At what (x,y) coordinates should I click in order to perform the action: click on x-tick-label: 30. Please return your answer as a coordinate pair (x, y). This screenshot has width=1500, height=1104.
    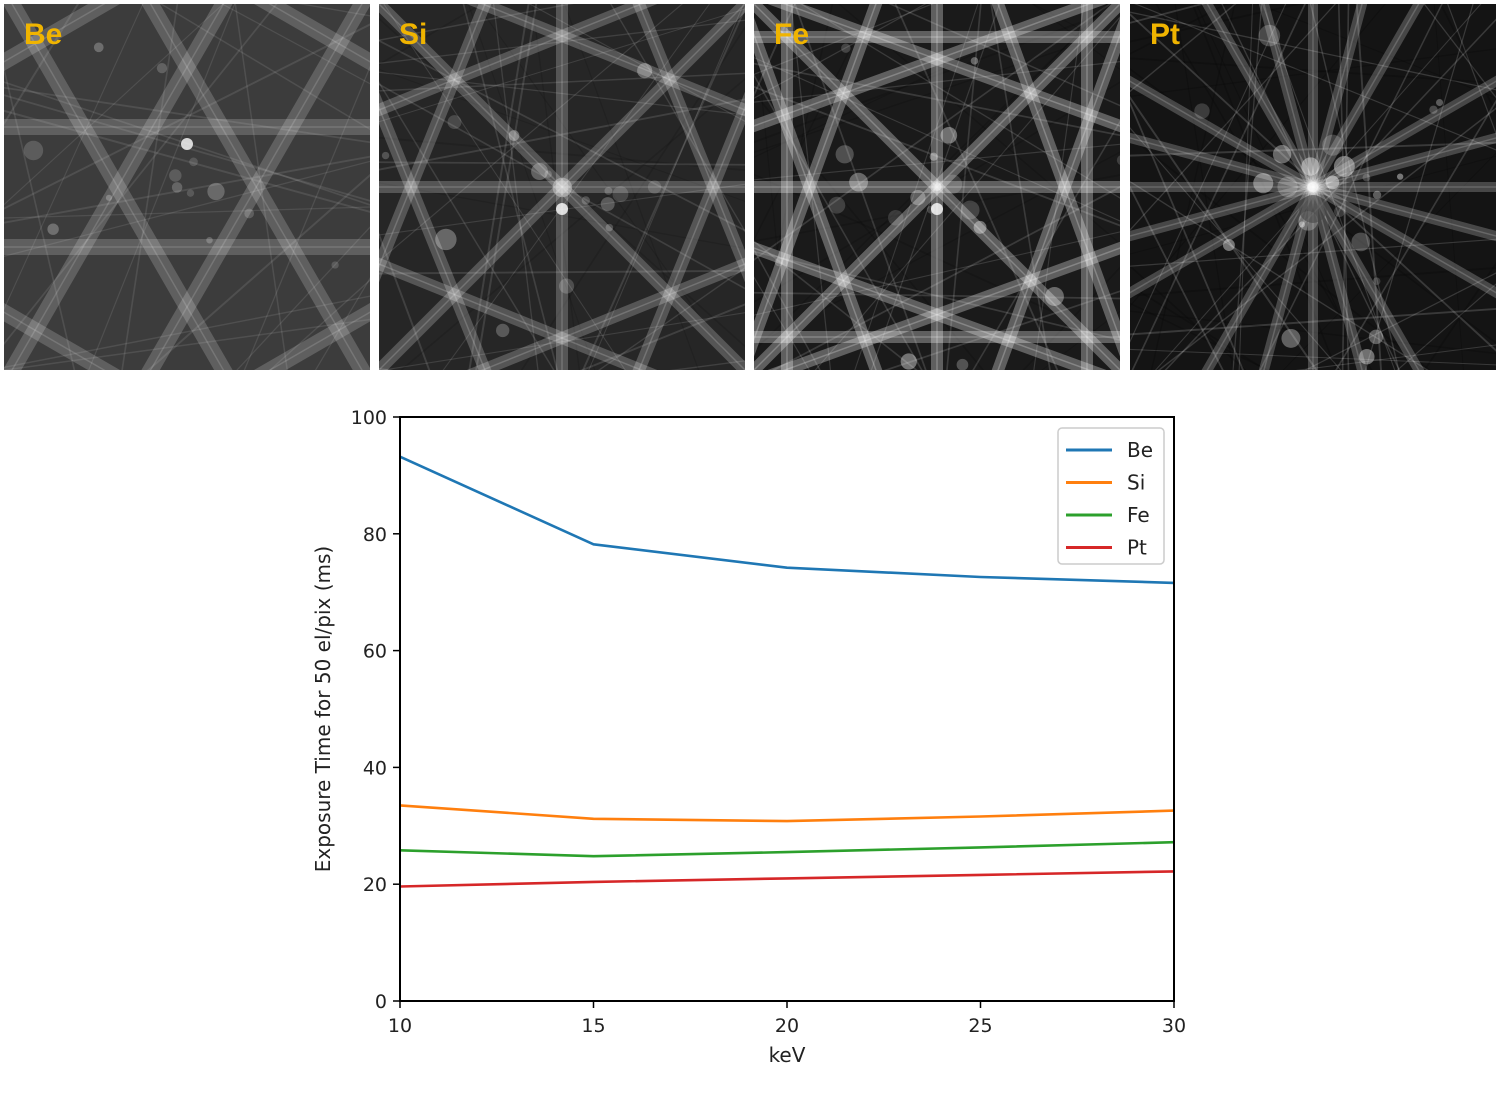
    Looking at the image, I should click on (1174, 1026).